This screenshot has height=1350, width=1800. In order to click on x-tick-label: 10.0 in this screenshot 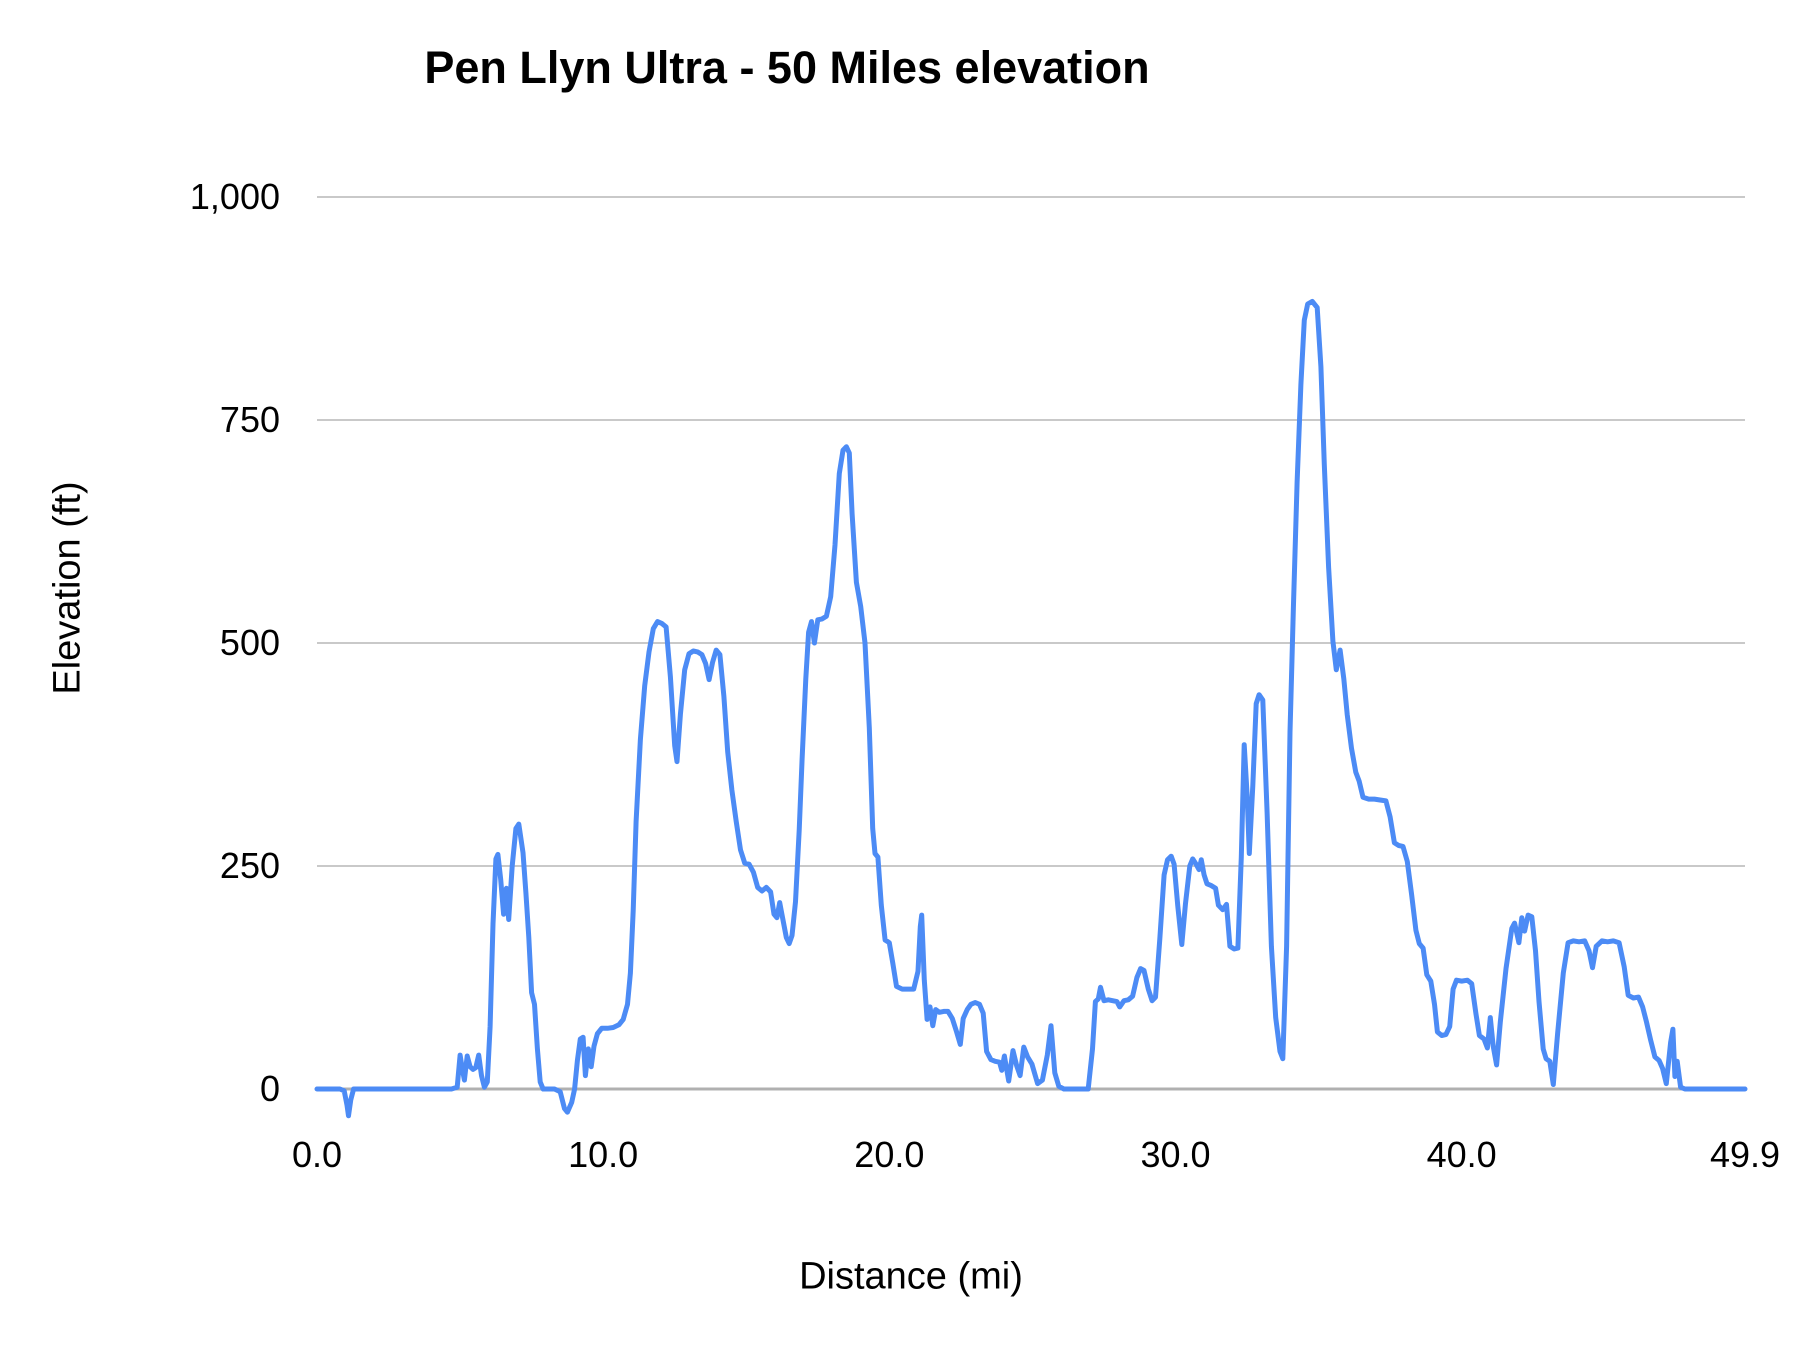, I will do `click(603, 1154)`.